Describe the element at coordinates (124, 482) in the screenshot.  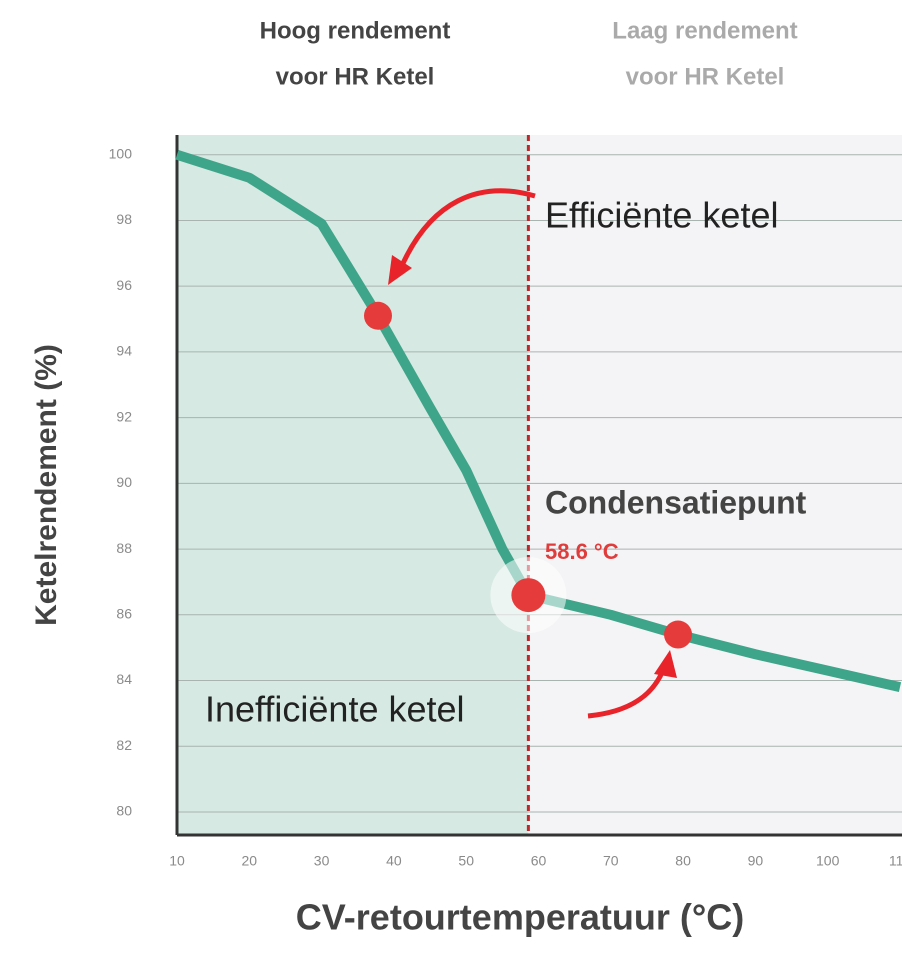
I see `y-tick-label: 90` at that location.